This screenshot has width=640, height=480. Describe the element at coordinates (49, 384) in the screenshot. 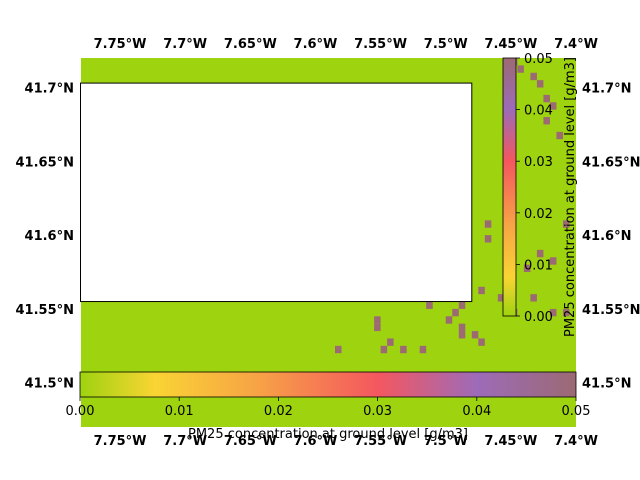

I see `lat-tick-left-4: 41.5°N` at that location.